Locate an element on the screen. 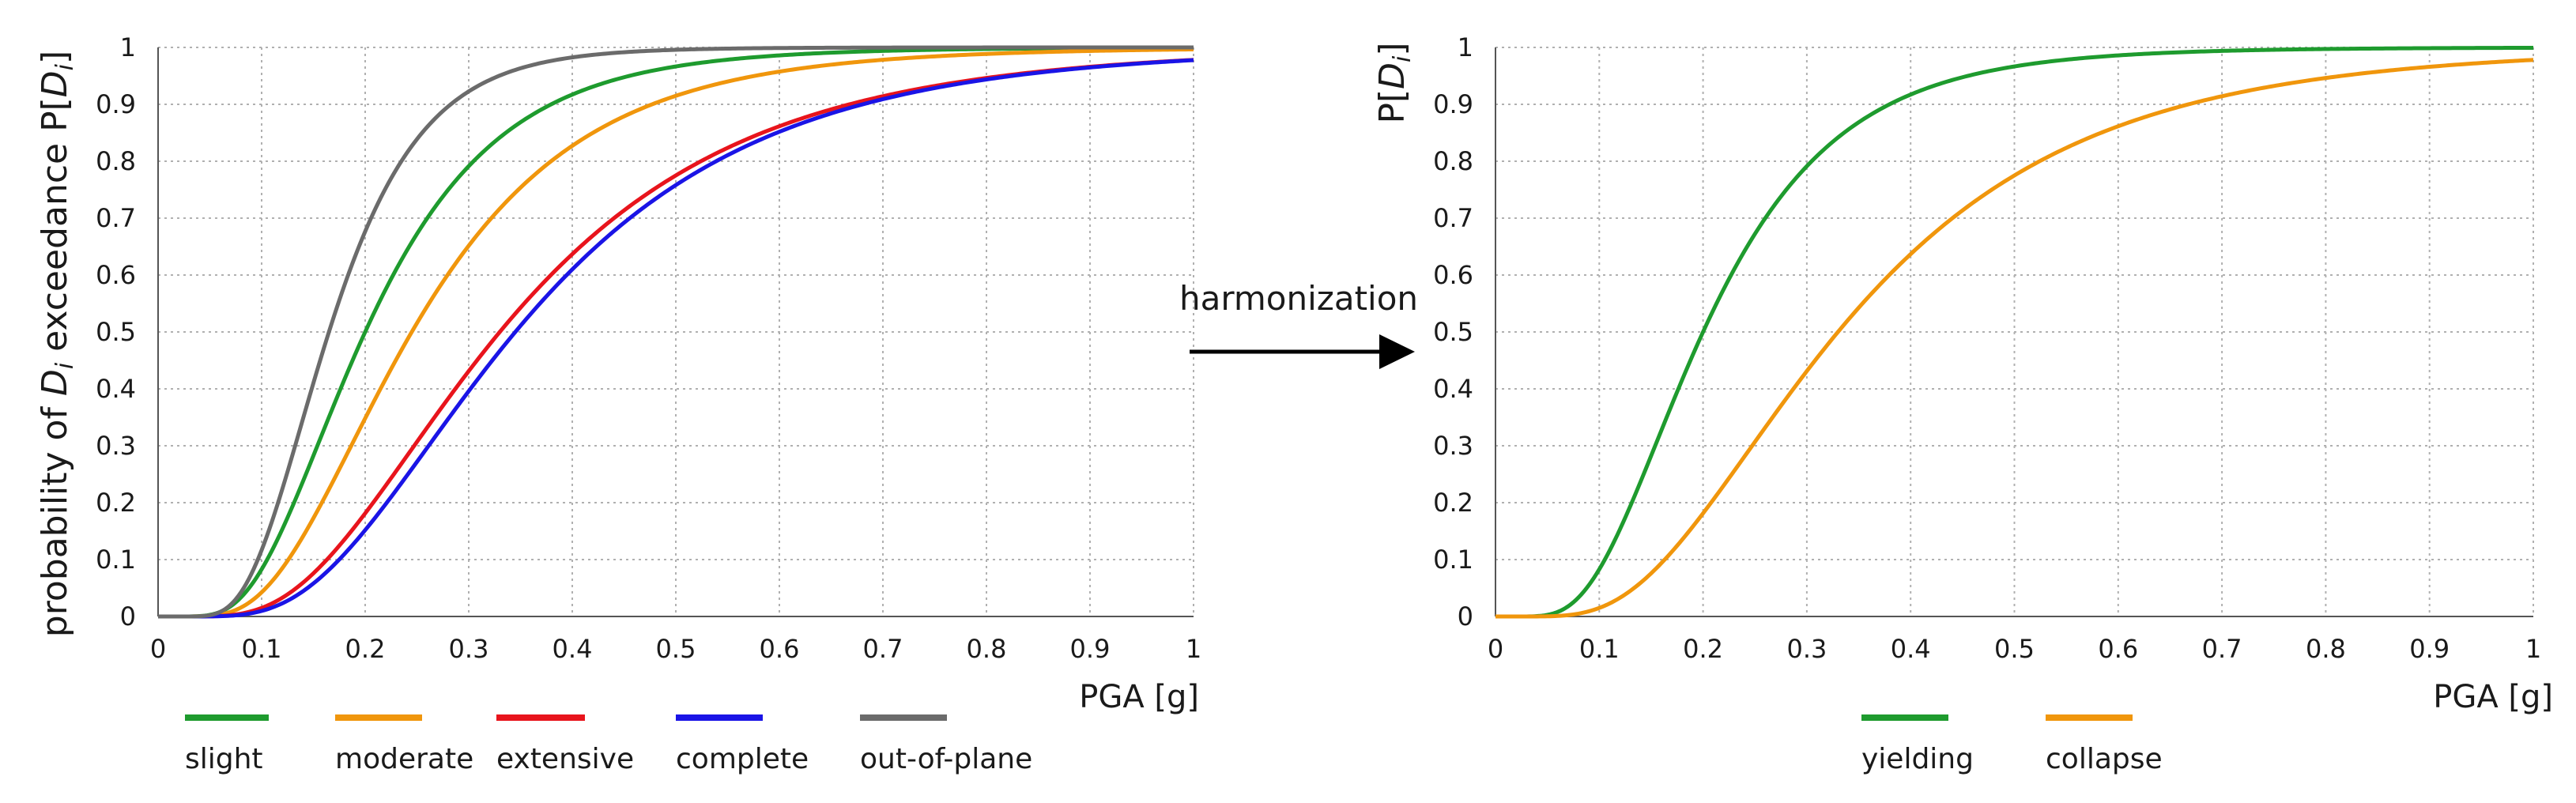 The width and height of the screenshot is (2576, 803). legend-label-yielding: yielding is located at coordinates (1917, 759).